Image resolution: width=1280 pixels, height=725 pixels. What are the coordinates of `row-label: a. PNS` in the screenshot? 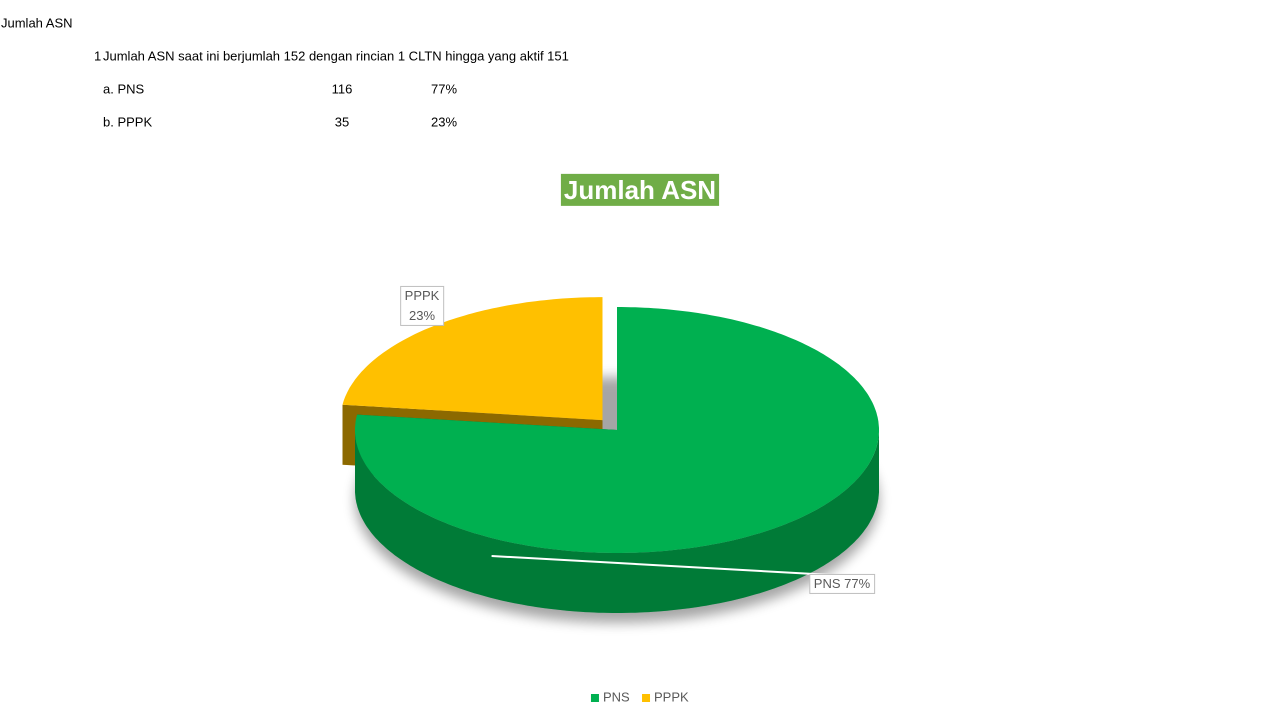 It's located at (124, 88).